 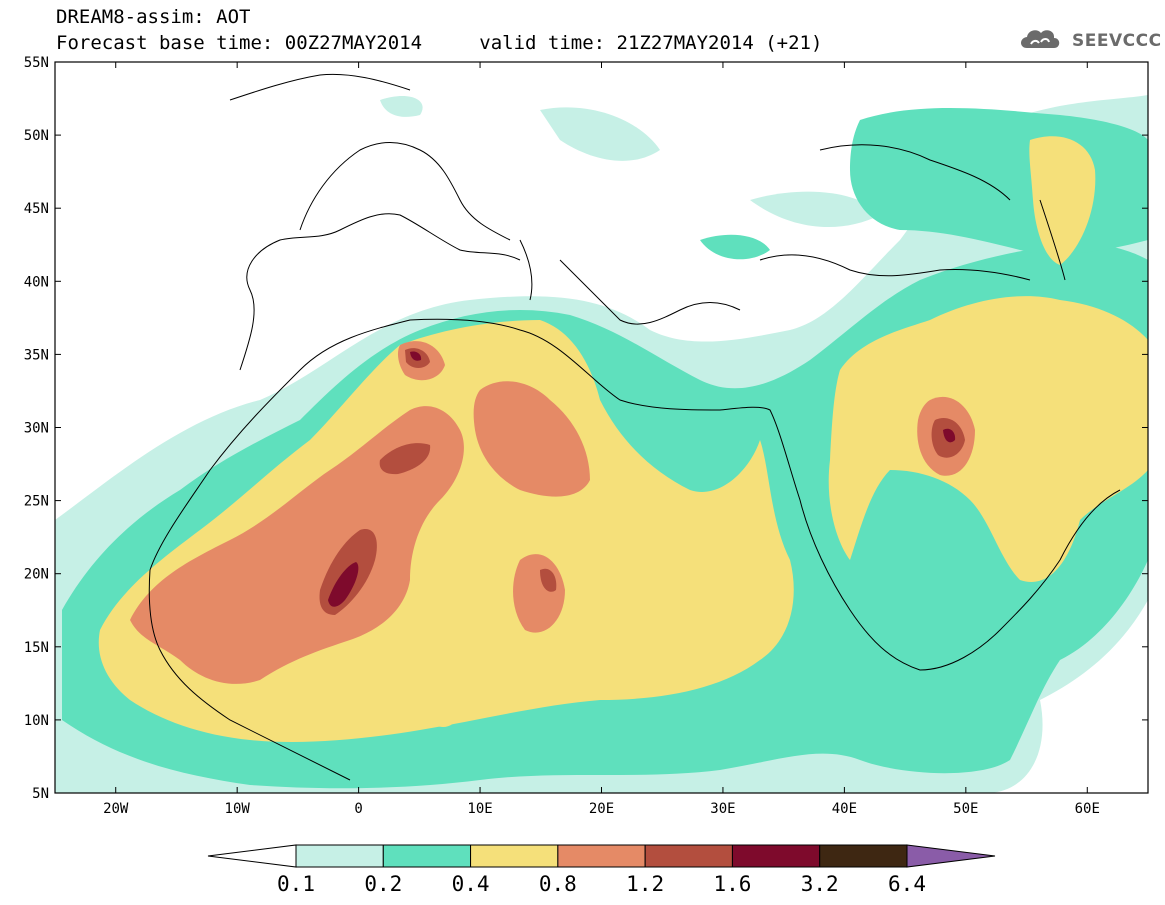 What do you see at coordinates (907, 884) in the screenshot?
I see `colorbar-label: 6.4` at bounding box center [907, 884].